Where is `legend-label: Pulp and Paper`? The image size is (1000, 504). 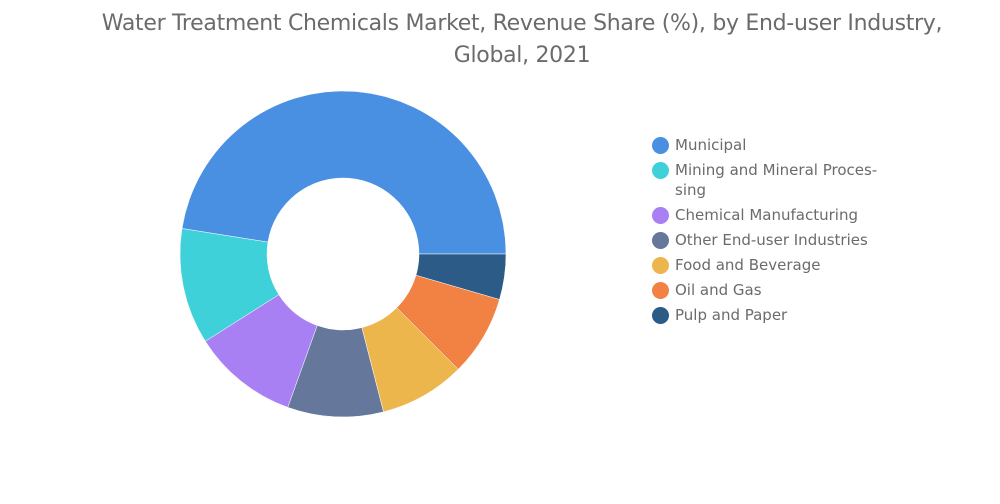
legend-label: Pulp and Paper is located at coordinates (731, 315).